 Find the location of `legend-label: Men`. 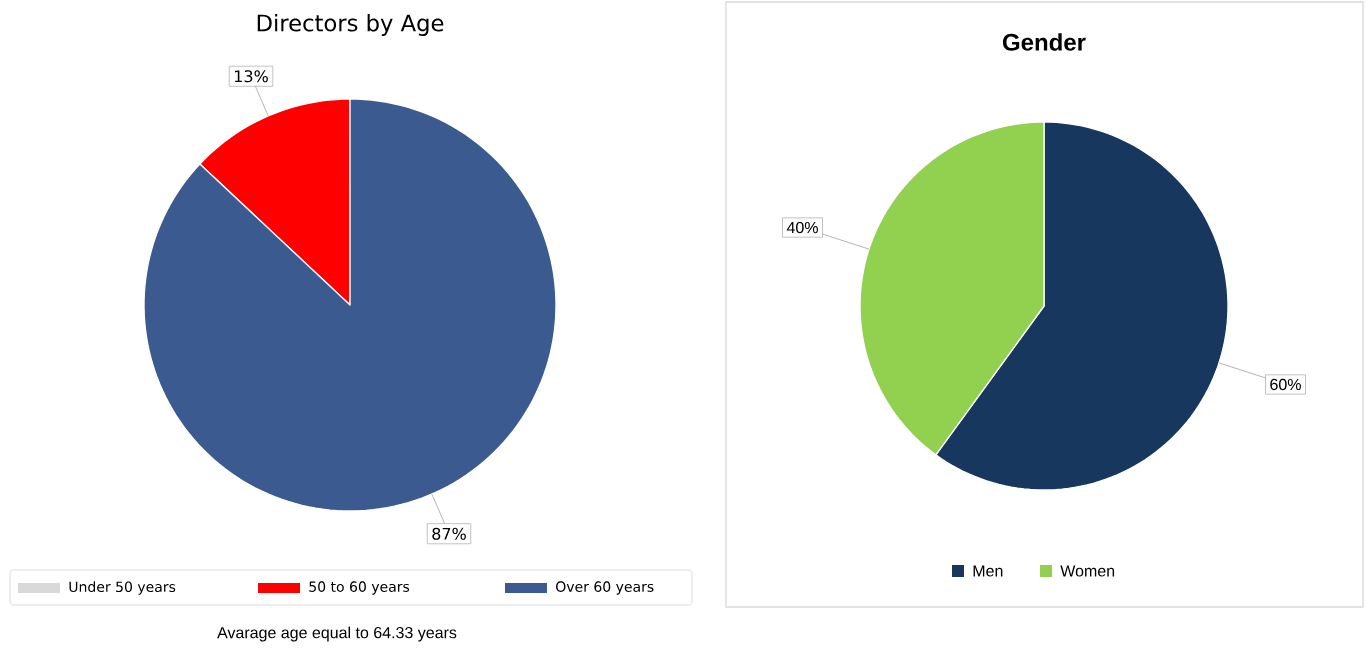

legend-label: Men is located at coordinates (988, 571).